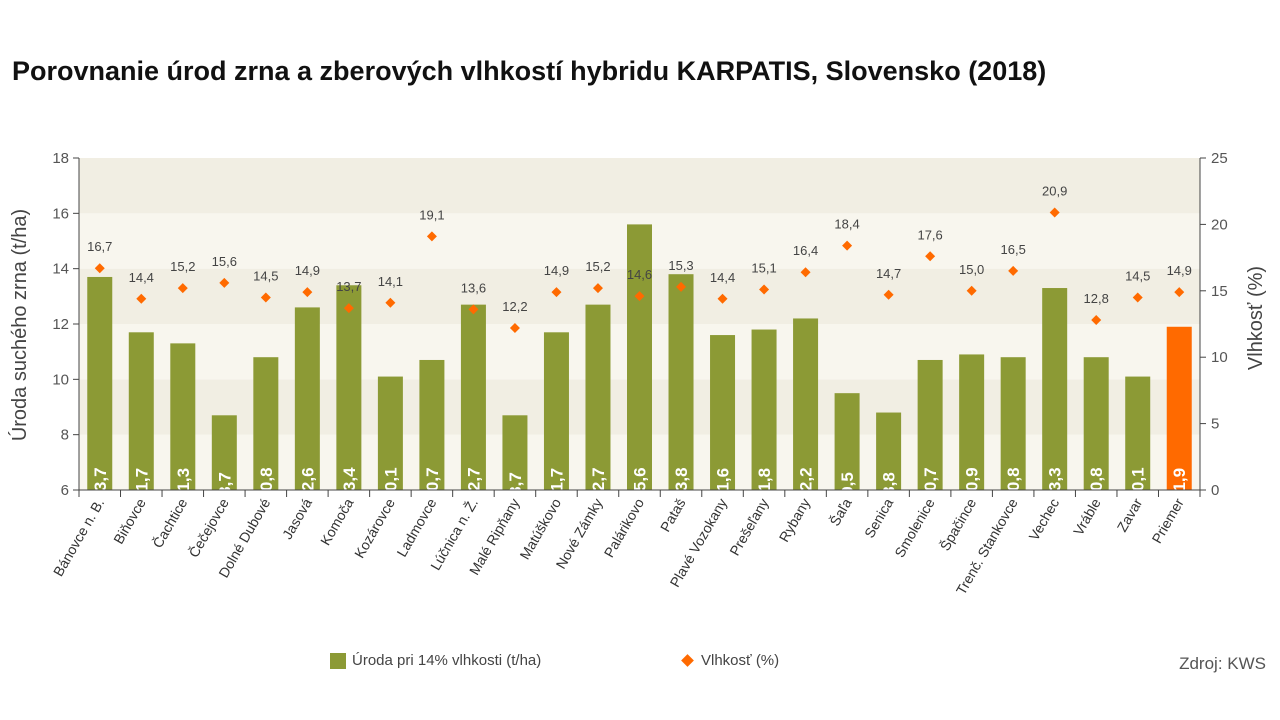 The width and height of the screenshot is (1280, 720). Describe the element at coordinates (556, 484) in the screenshot. I see `bar-value-label: 11,7` at that location.